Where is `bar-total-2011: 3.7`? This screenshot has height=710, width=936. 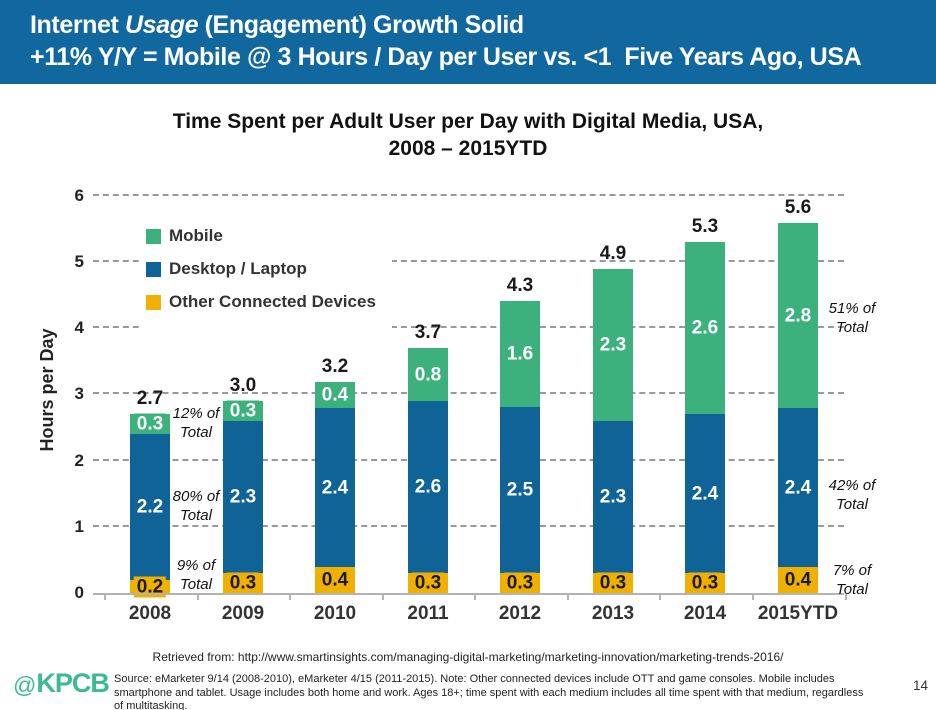 bar-total-2011: 3.7 is located at coordinates (428, 332).